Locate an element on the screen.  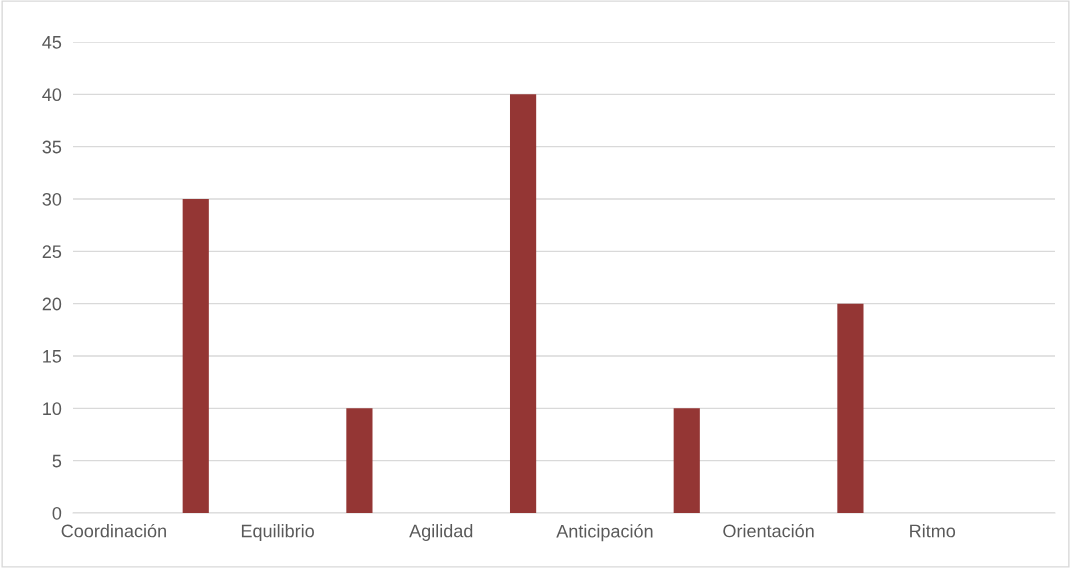
x-tick-label: Agilidad is located at coordinates (441, 532).